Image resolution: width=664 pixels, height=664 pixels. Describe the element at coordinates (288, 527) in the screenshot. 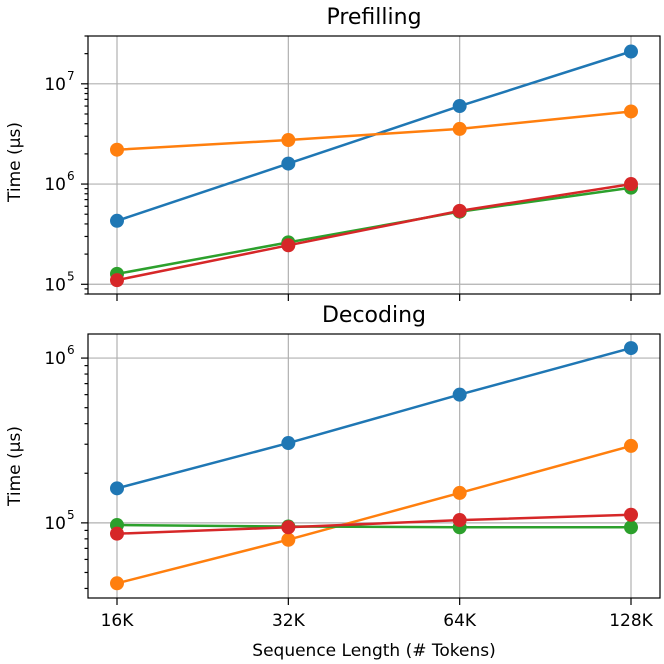

I see `decoding-series-3-point-32K` at that location.